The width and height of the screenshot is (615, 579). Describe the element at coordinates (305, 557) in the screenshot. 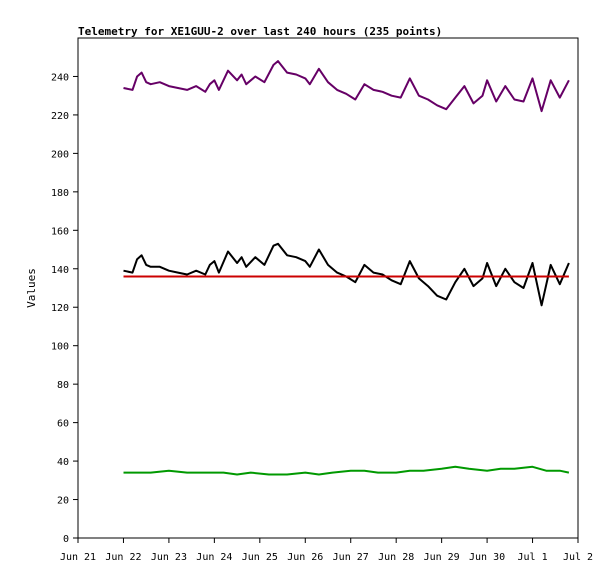

I see `x-tick-label: Jun 26` at that location.